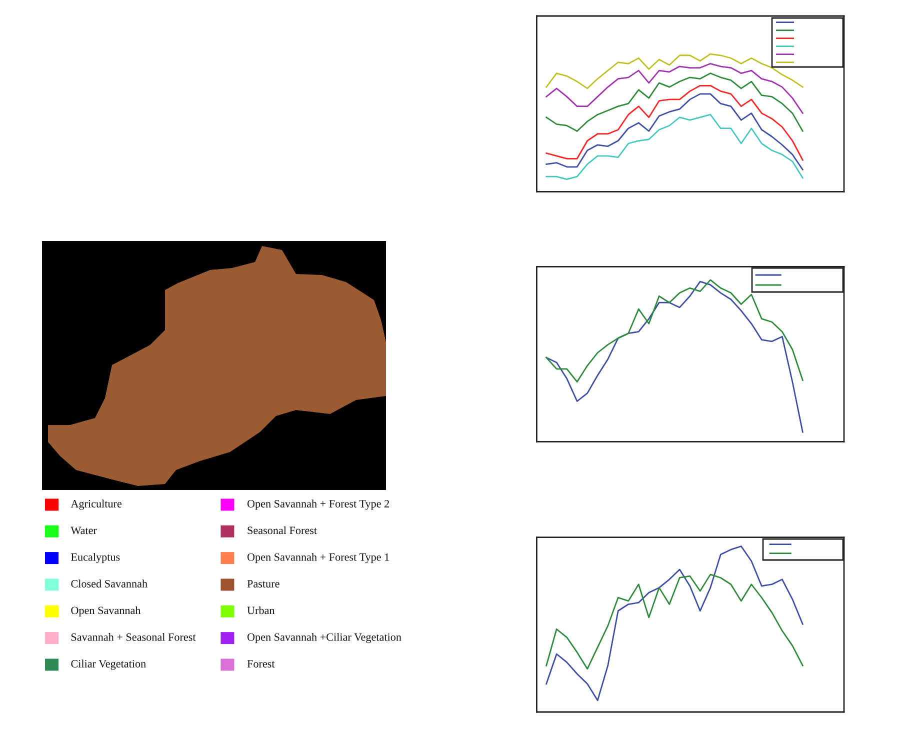 This screenshot has height=736, width=901. I want to click on category-label: Forest, so click(261, 664).